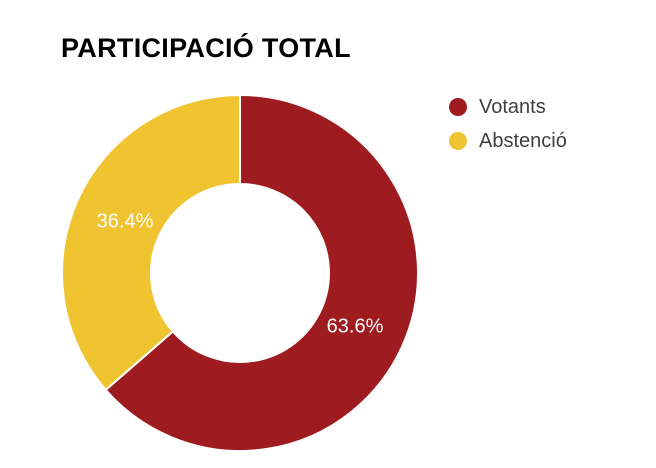  What do you see at coordinates (125, 222) in the screenshot?
I see `slice-label-abstencio: 36.4%` at bounding box center [125, 222].